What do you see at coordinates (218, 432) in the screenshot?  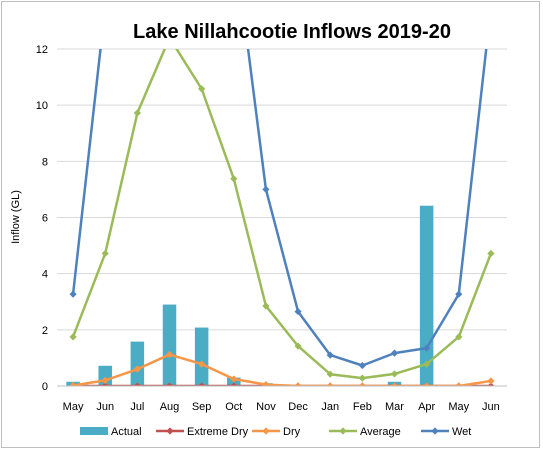 I see `legend-label-extreme-dry: Extreme Dry` at bounding box center [218, 432].